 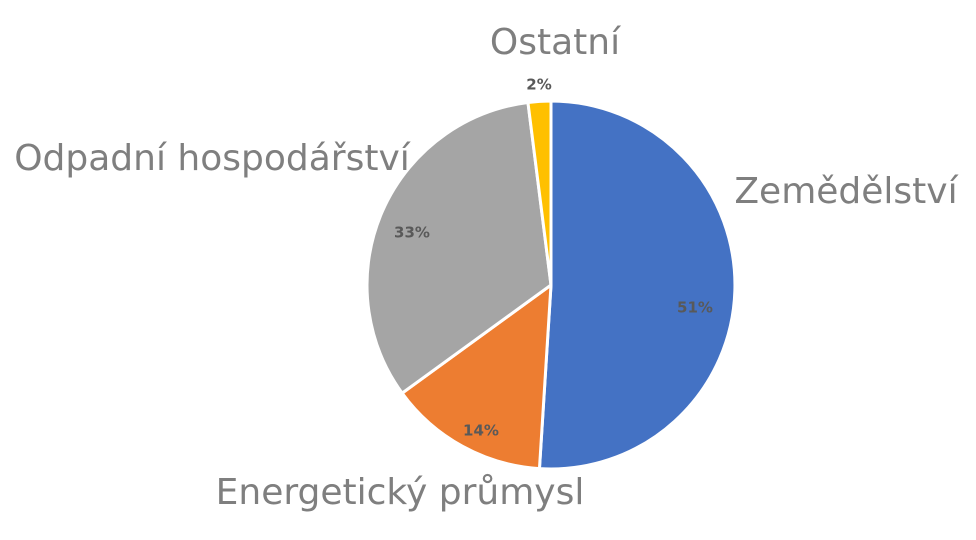 I want to click on slice-percentage-label: 51%, so click(x=695, y=308).